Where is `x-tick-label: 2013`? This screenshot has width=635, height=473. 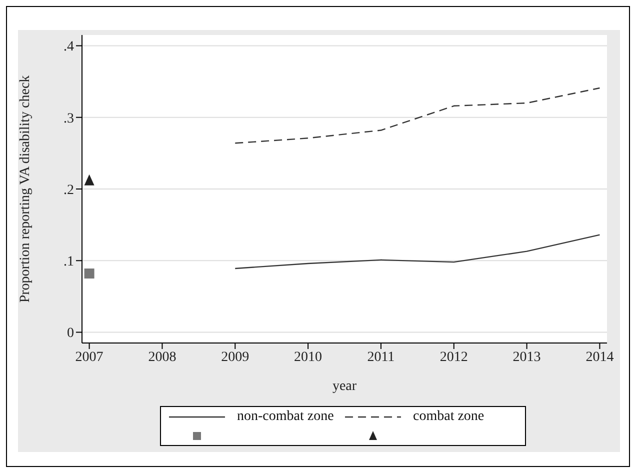
x-tick-label: 2013 is located at coordinates (526, 357).